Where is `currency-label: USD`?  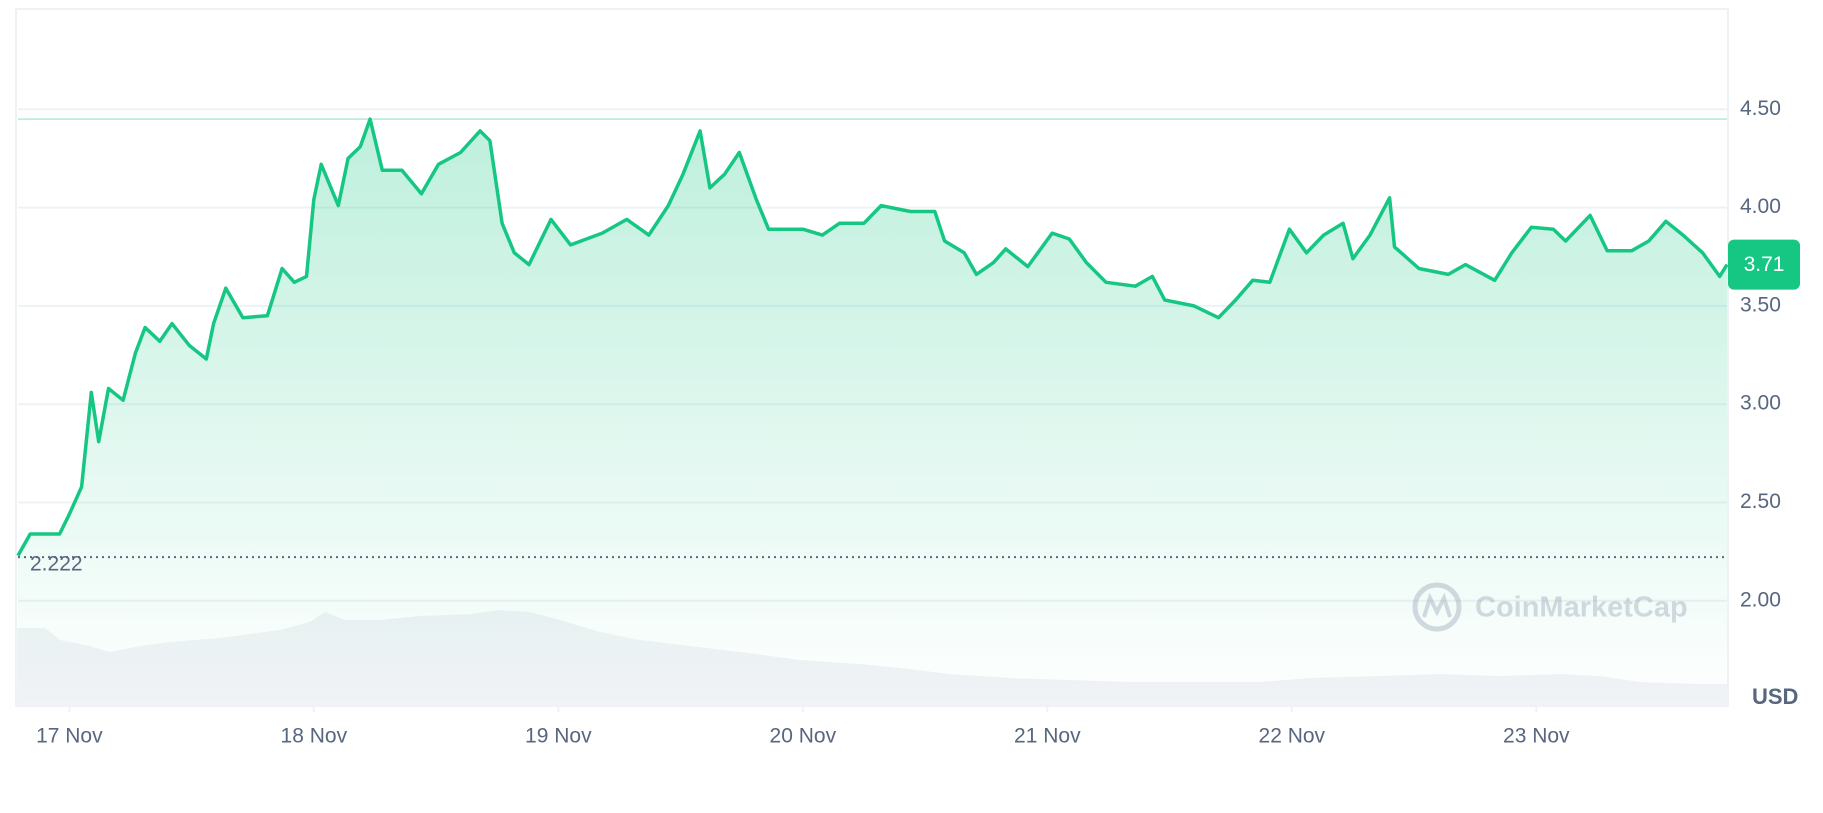 currency-label: USD is located at coordinates (1775, 696).